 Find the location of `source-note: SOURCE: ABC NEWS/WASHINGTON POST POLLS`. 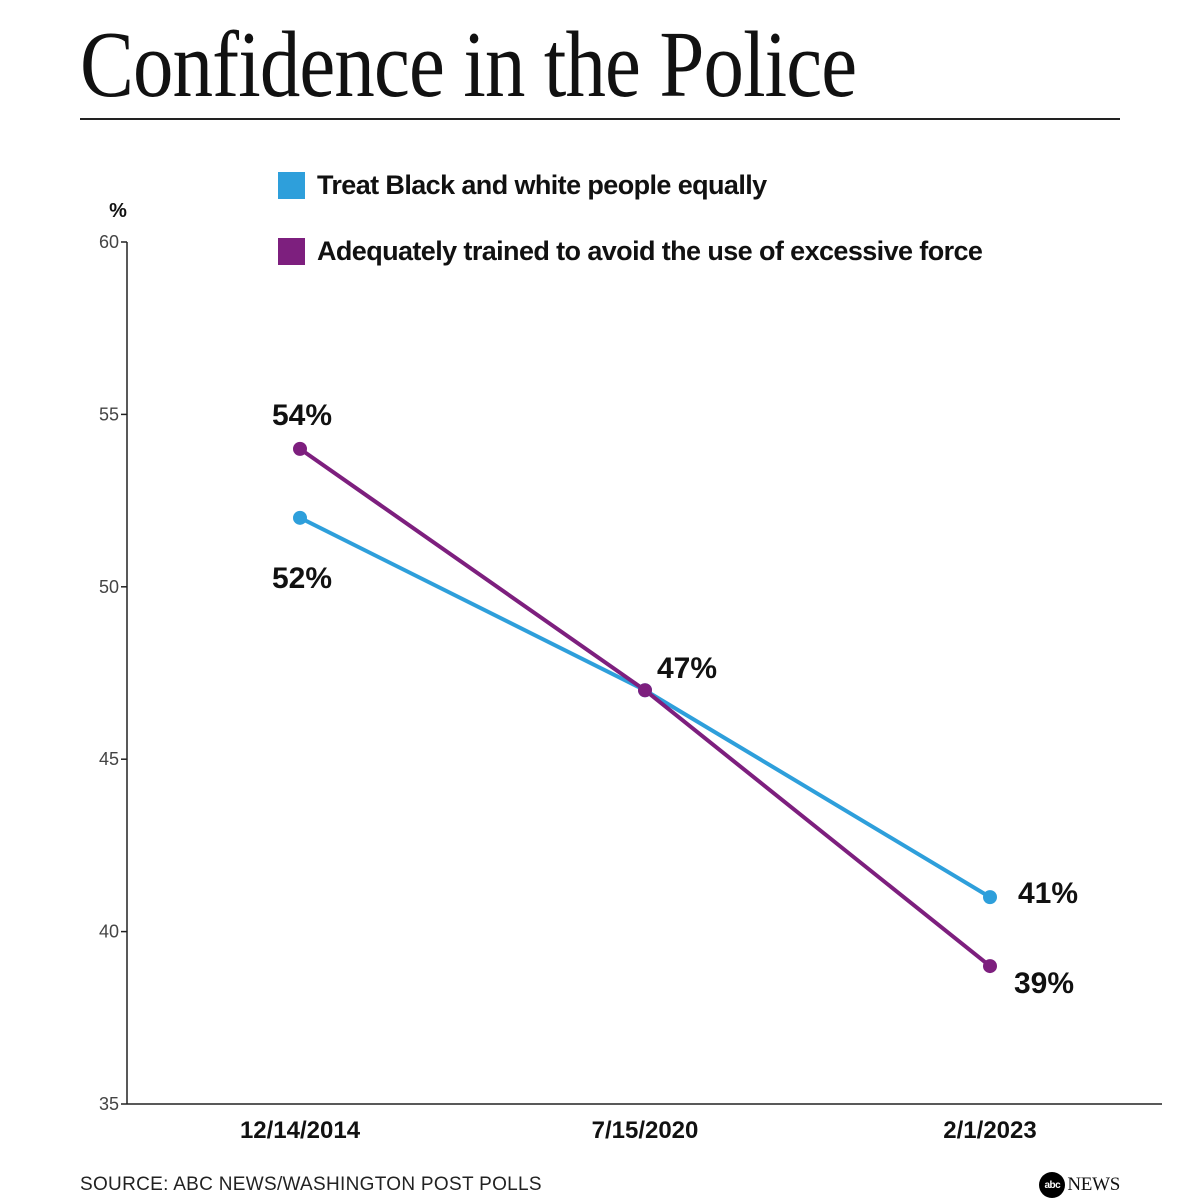

source-note: SOURCE: ABC NEWS/WASHINGTON POST POLLS is located at coordinates (311, 1184).